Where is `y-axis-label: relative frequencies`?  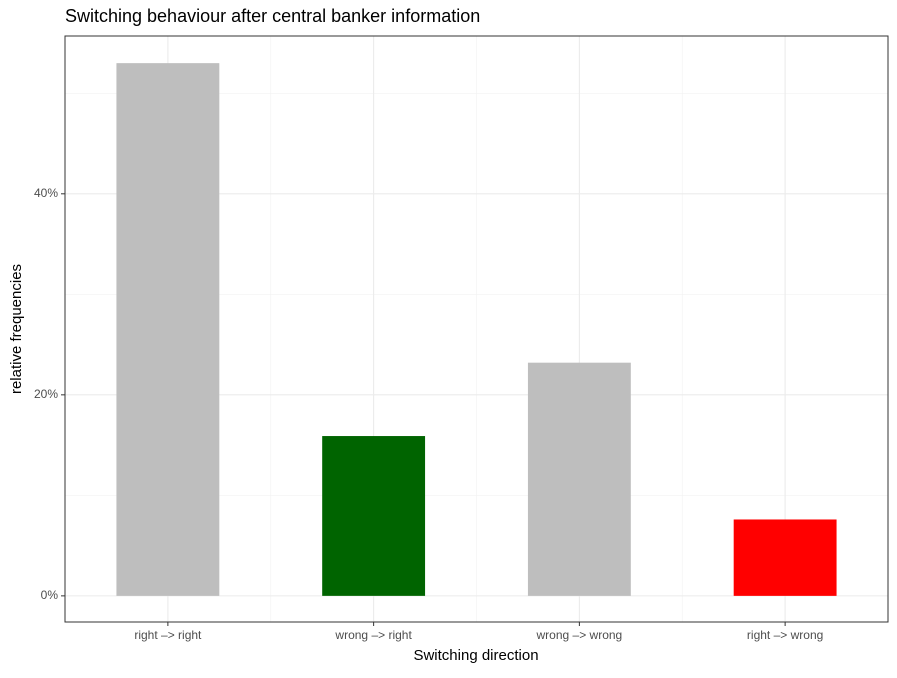
y-axis-label: relative frequencies is located at coordinates (16, 329).